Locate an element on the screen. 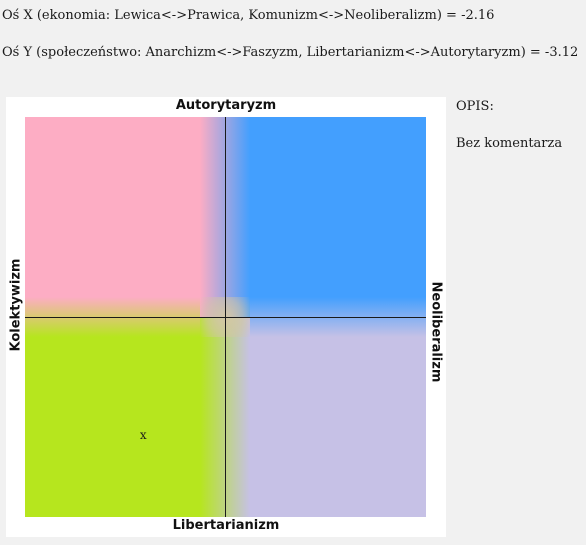 Image resolution: width=586 pixels, height=545 pixels. description-text: Bez komentarza is located at coordinates (509, 143).